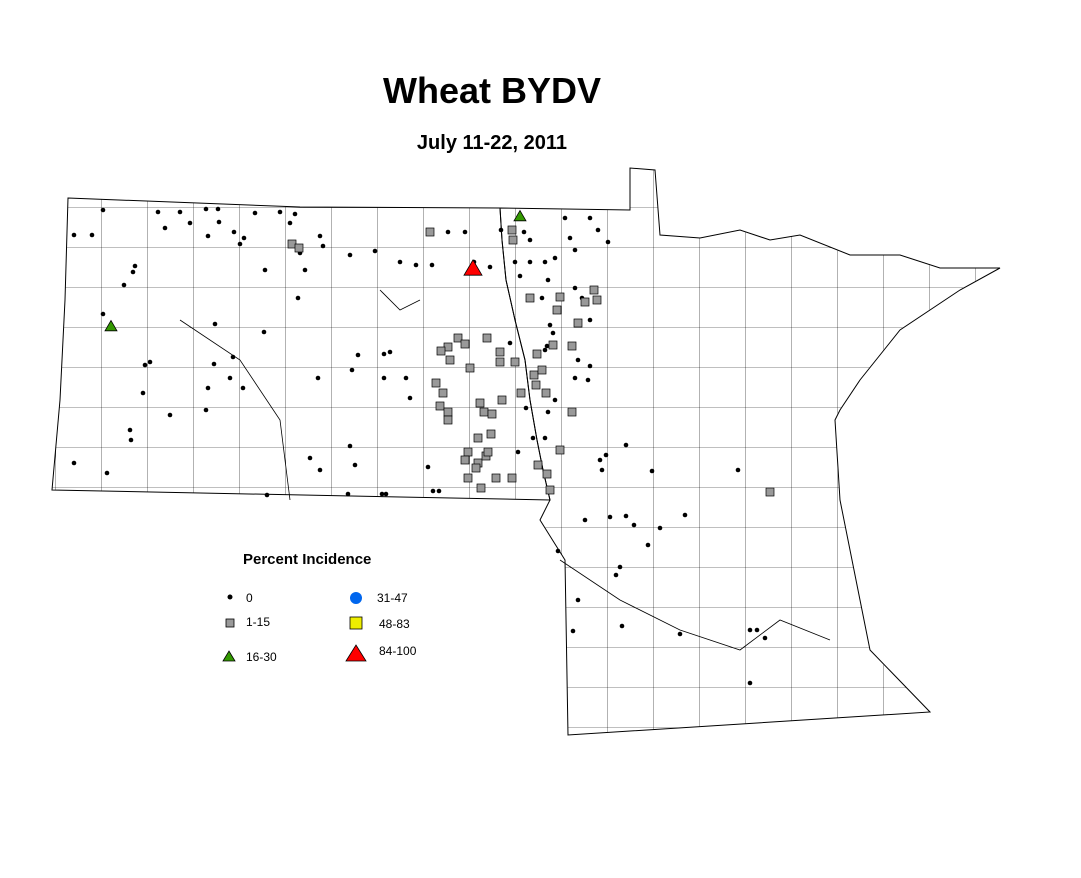  I want to click on map-title: Wheat BYDV, so click(492, 90).